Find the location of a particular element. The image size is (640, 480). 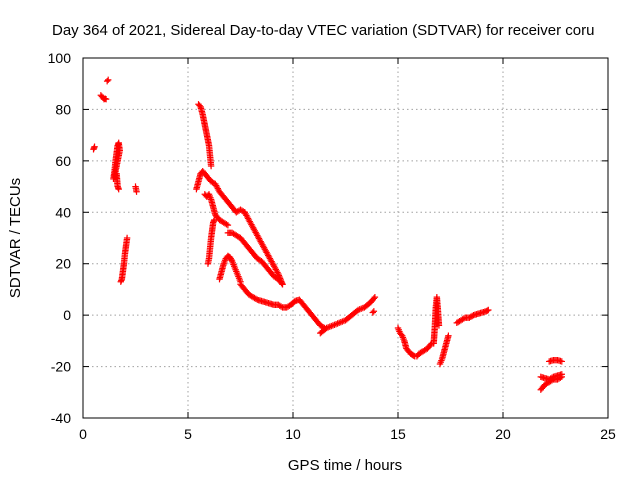

series-s8 is located at coordinates (220, 191).